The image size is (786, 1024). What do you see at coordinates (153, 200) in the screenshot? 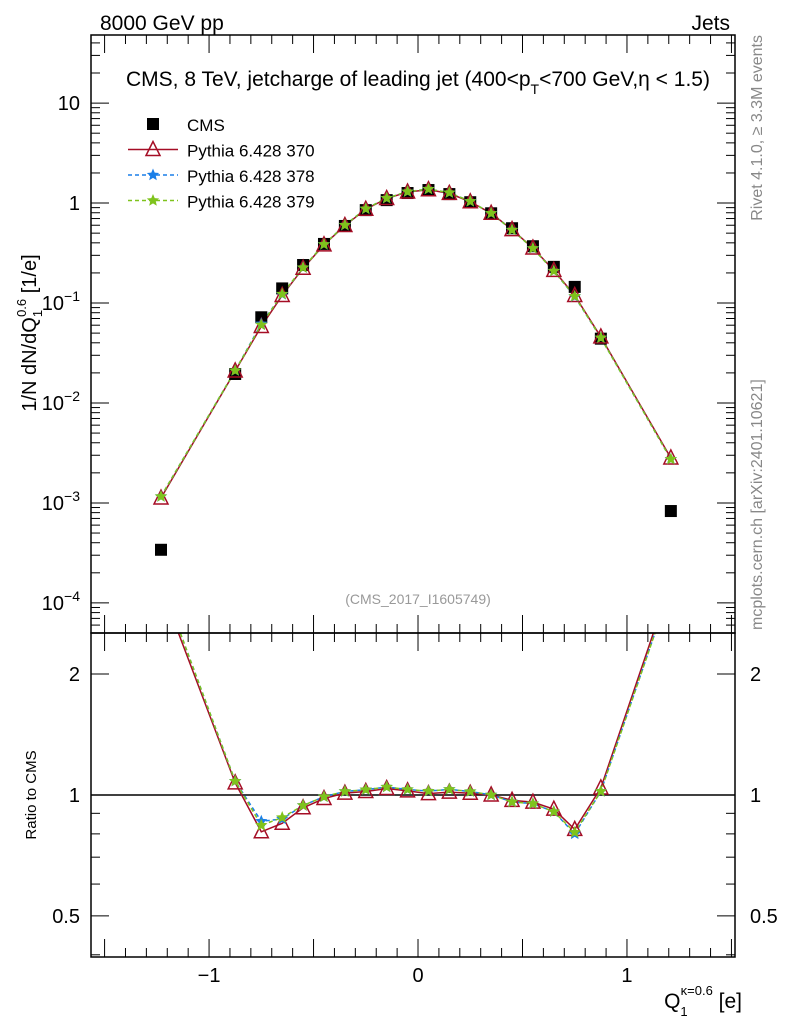
I see `legend-marker-p379` at bounding box center [153, 200].